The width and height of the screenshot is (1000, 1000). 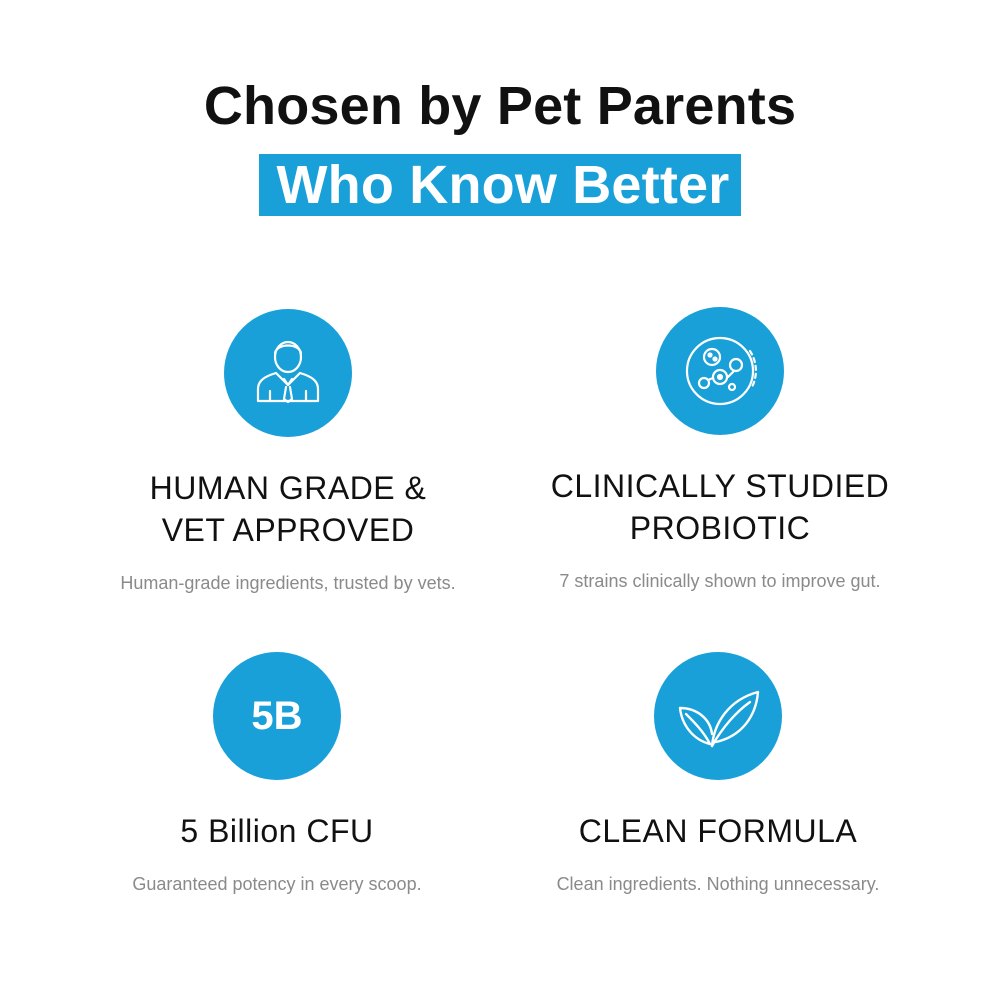 What do you see at coordinates (288, 373) in the screenshot?
I see `vet-person-icon` at bounding box center [288, 373].